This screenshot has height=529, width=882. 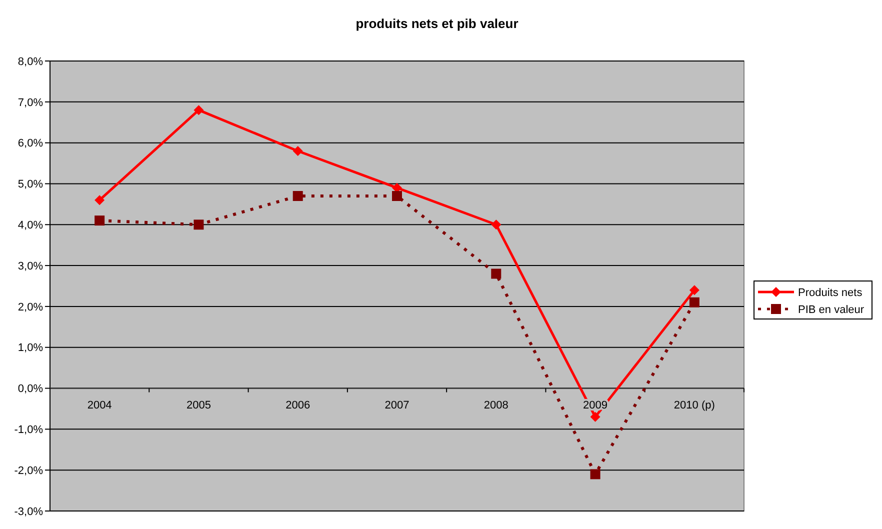 What do you see at coordinates (99, 405) in the screenshot?
I see `x-tick-label: 2004` at bounding box center [99, 405].